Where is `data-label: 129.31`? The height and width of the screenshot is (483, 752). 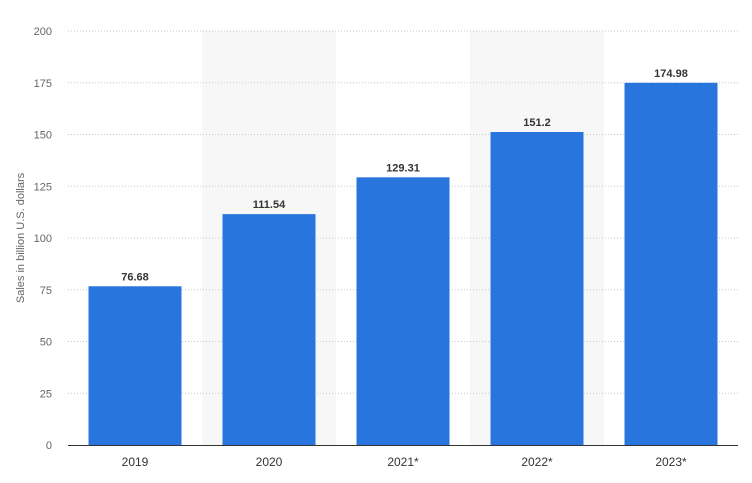 data-label: 129.31 is located at coordinates (403, 168).